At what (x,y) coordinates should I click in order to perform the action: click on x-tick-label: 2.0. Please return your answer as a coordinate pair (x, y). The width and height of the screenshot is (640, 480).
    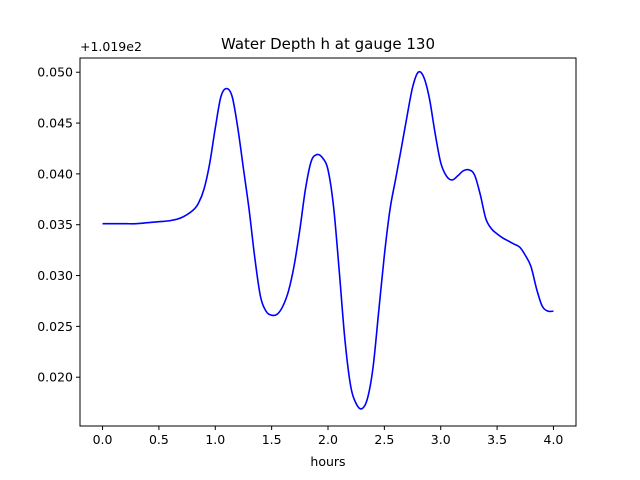
    Looking at the image, I should click on (328, 439).